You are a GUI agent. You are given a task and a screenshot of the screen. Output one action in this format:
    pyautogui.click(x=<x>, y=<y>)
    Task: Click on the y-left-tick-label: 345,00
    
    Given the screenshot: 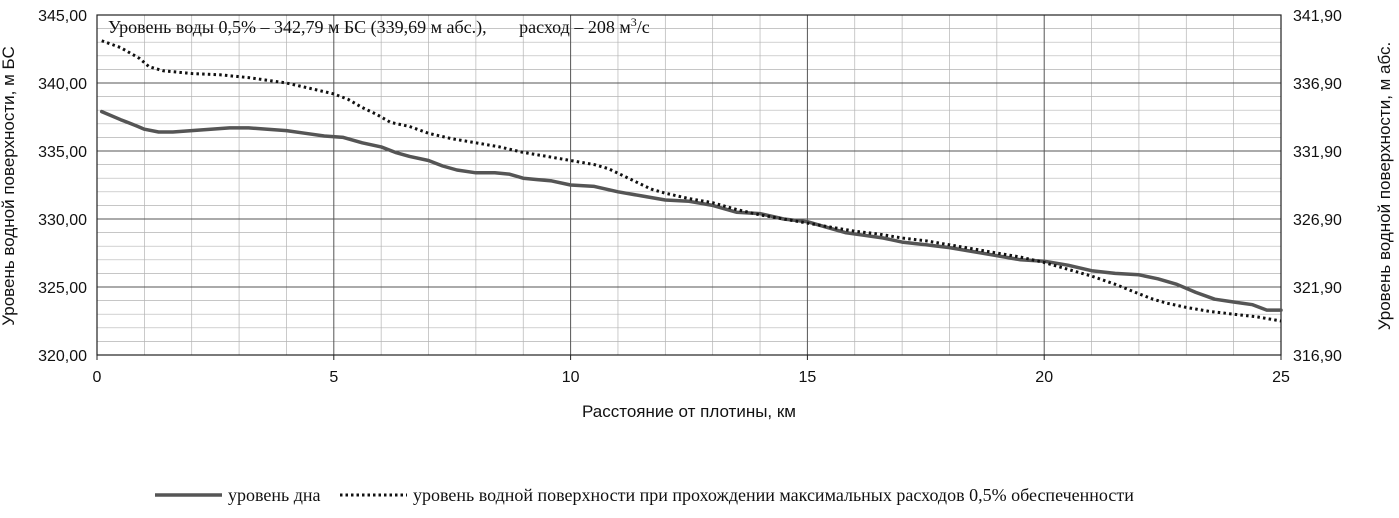 What is the action you would take?
    pyautogui.click(x=62, y=16)
    